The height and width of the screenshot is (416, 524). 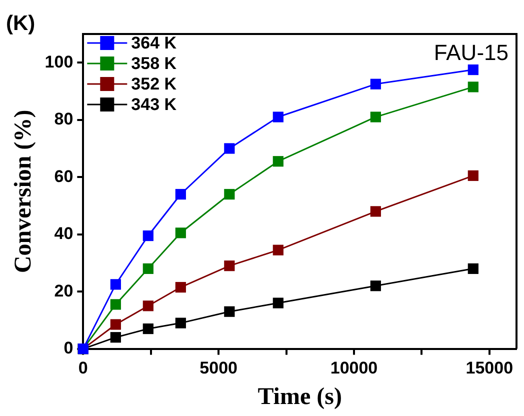 I want to click on x-tick-label: 15000, so click(x=490, y=368).